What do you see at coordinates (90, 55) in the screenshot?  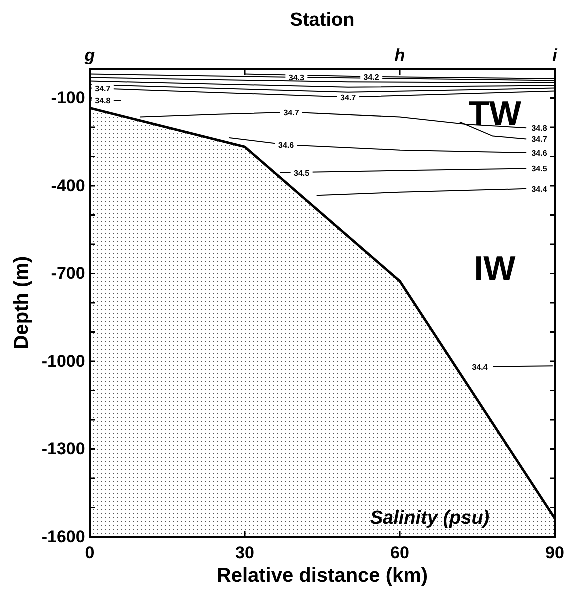 I see `text: g` at bounding box center [90, 55].